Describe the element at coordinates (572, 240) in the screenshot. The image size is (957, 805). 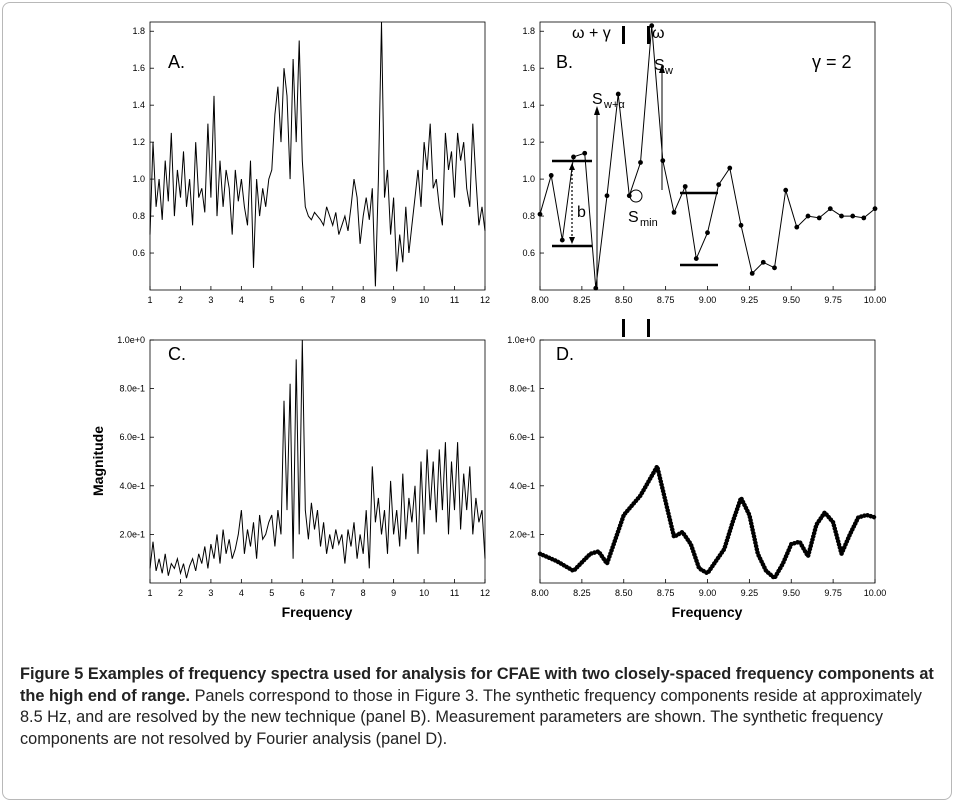
I see `b-down-arrowhead` at that location.